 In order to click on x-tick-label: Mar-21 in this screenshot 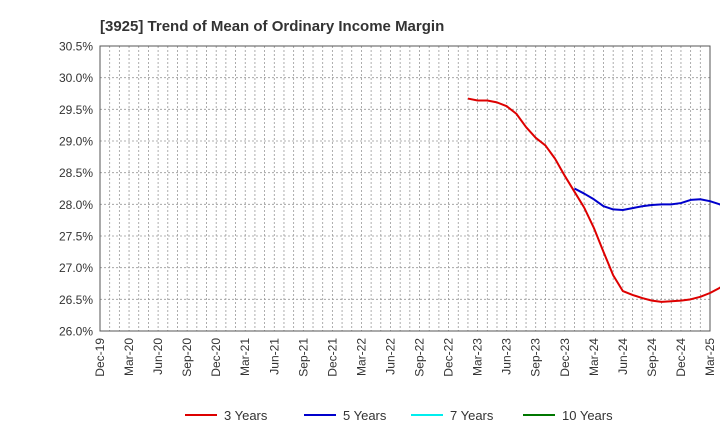, I will do `click(245, 357)`.